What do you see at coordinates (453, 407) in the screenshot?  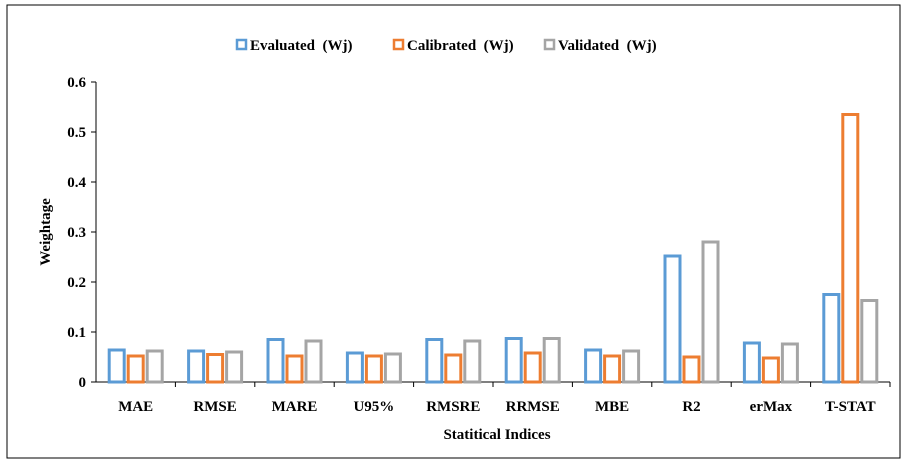 I see `x-tick-label: RMSRE` at bounding box center [453, 407].